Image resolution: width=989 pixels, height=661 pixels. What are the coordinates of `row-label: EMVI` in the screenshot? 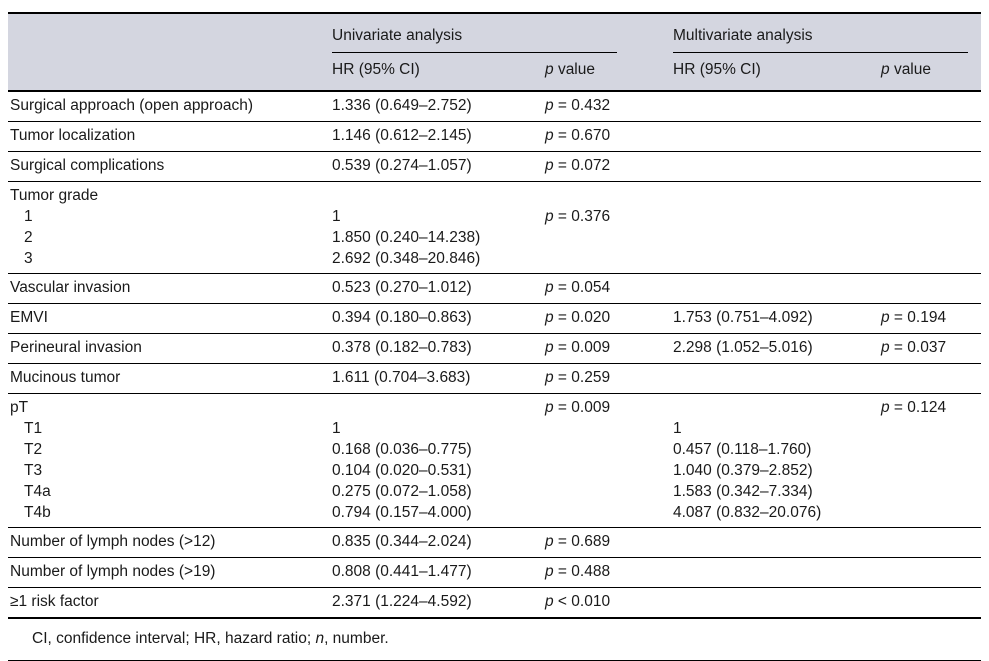 It's located at (29, 317).